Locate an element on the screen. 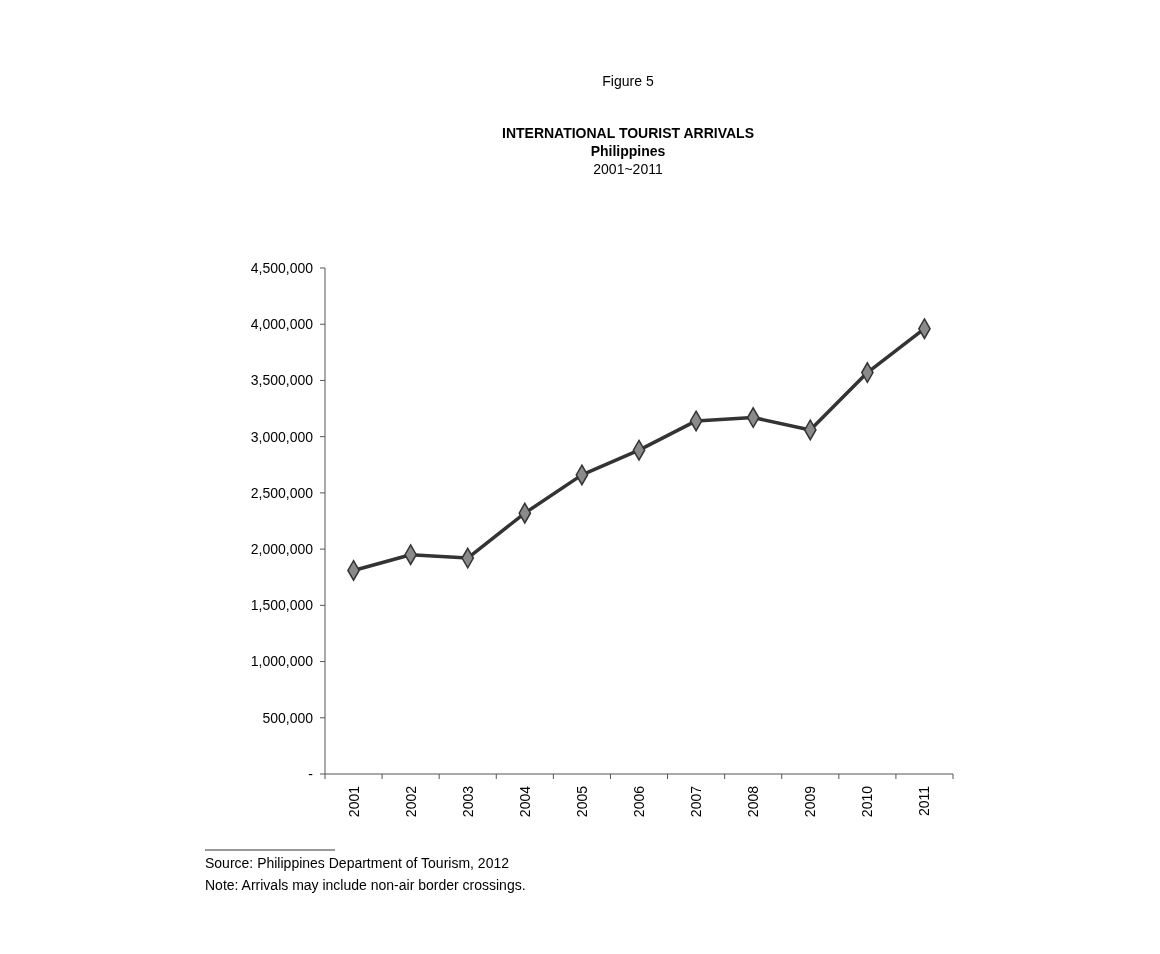 This screenshot has height=954, width=1160. y-tick-label: 2,500,000 is located at coordinates (282, 492).